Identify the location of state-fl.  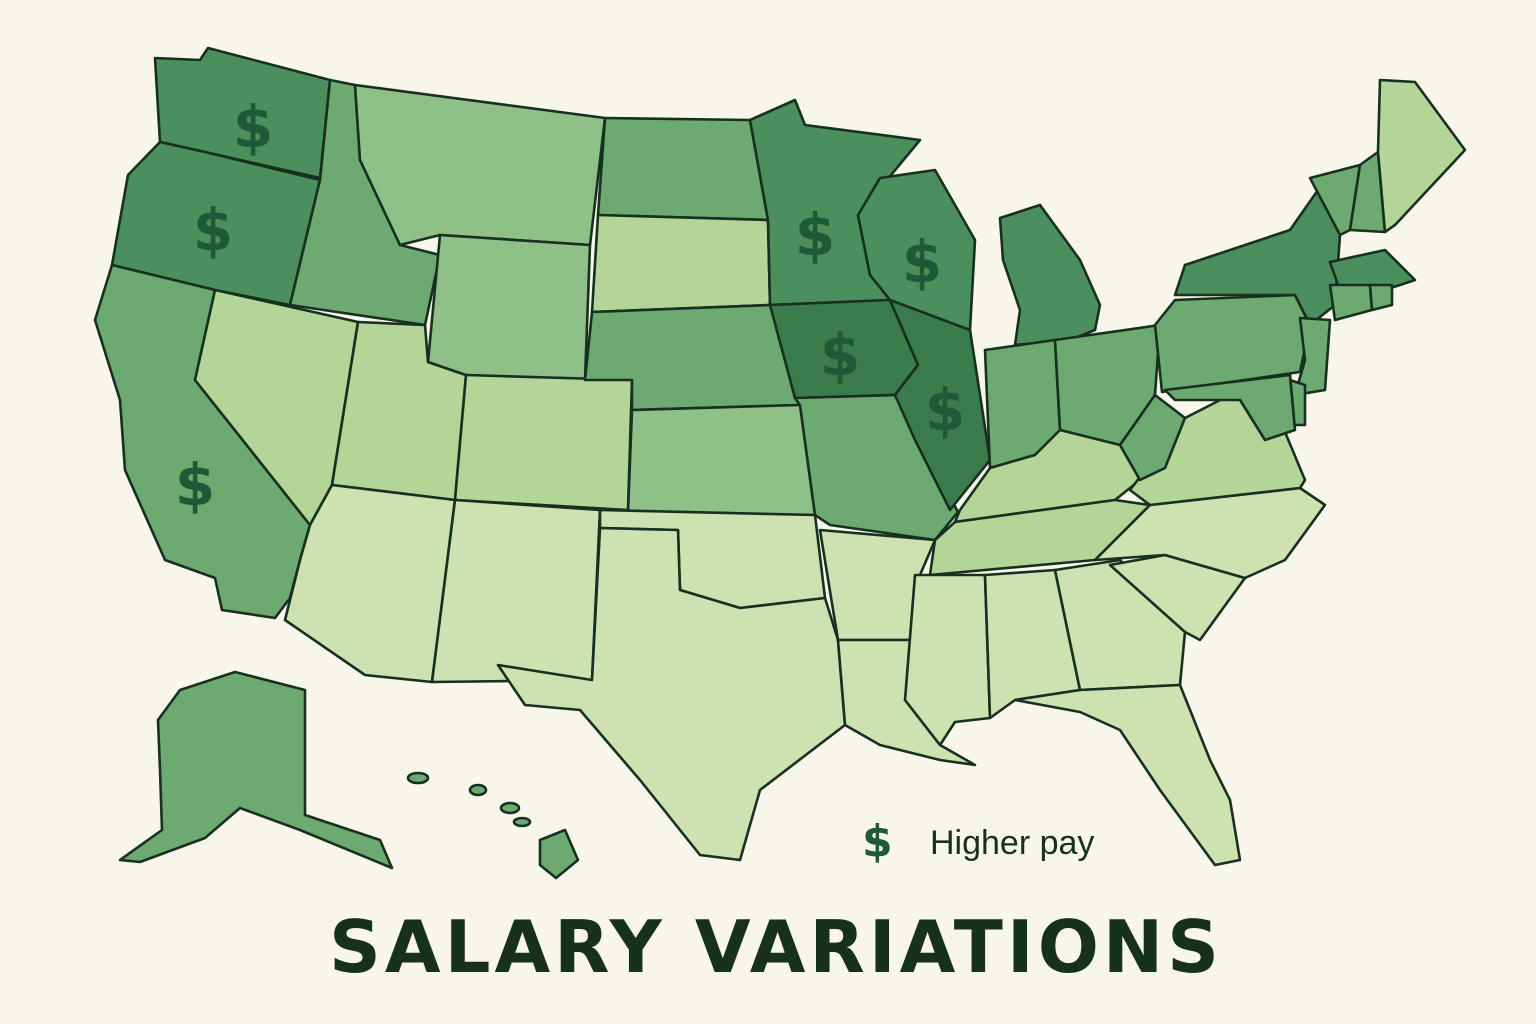
(1127, 775).